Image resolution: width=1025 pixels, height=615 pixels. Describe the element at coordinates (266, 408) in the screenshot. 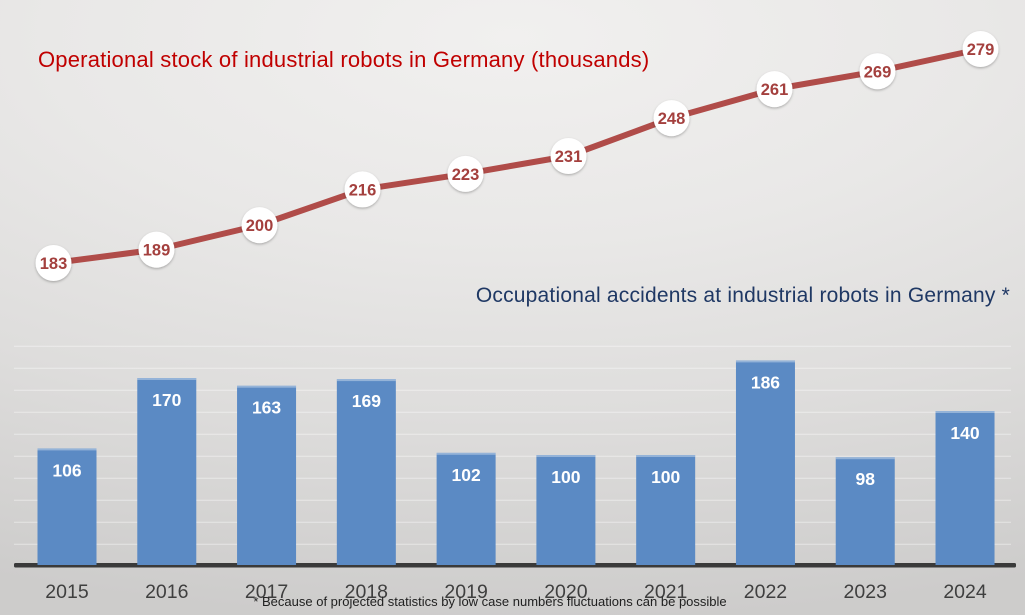

I see `bar-value-label: 163` at that location.